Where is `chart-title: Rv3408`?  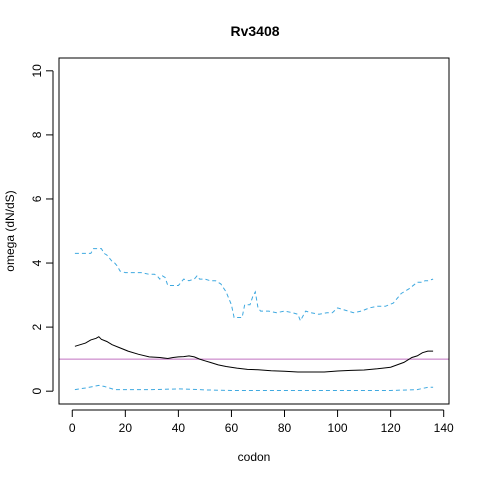
chart-title: Rv3408 is located at coordinates (254, 31).